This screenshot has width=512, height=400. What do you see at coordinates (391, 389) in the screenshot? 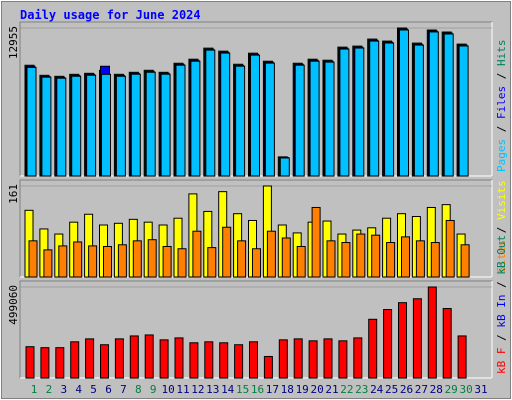
I see `x-tick-label: 25` at bounding box center [391, 389].